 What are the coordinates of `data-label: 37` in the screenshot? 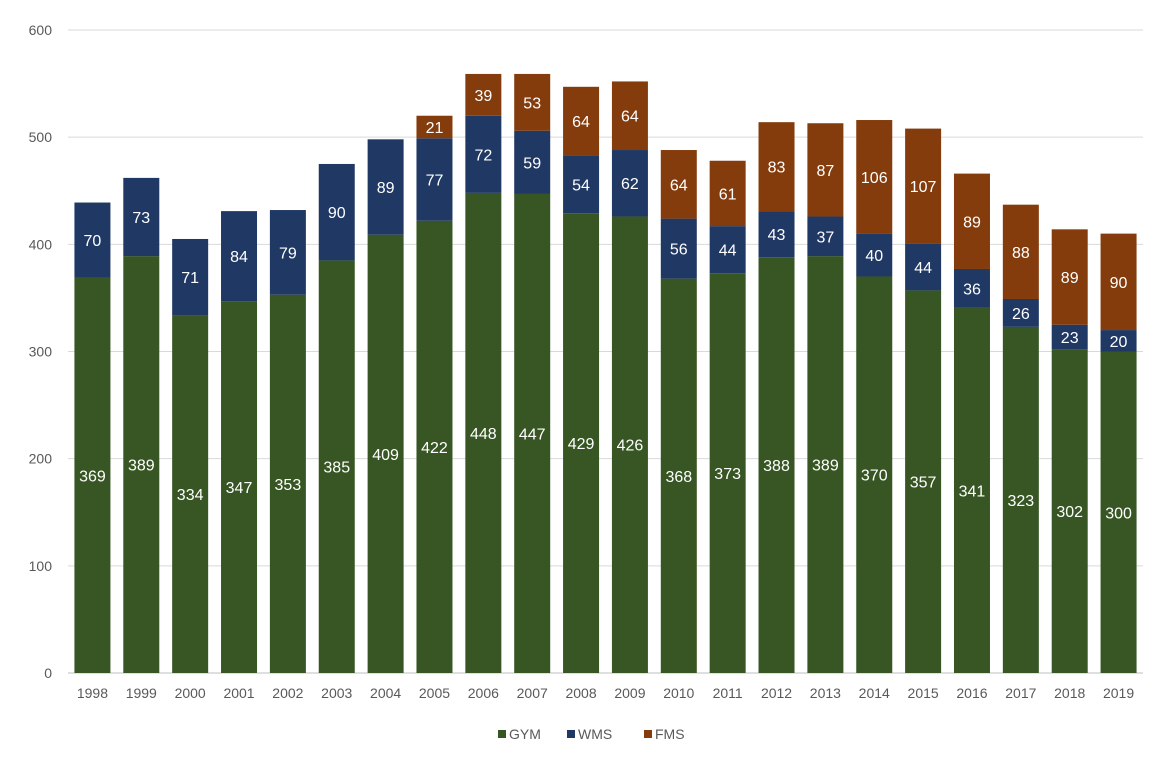 It's located at (825, 237).